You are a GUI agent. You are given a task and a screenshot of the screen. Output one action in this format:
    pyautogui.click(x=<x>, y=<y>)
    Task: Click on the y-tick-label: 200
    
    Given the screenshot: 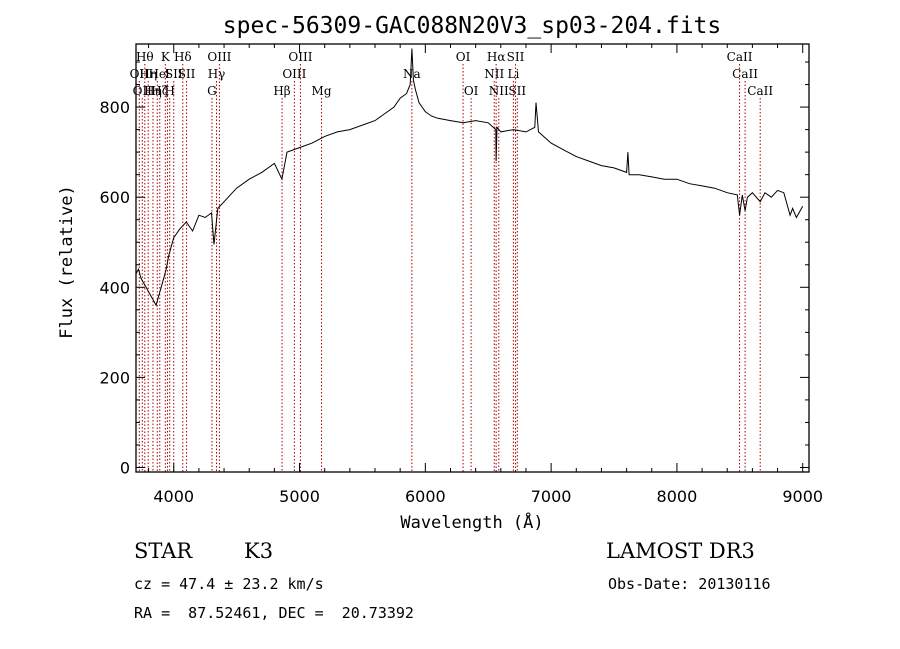 What is the action you would take?
    pyautogui.click(x=114, y=377)
    